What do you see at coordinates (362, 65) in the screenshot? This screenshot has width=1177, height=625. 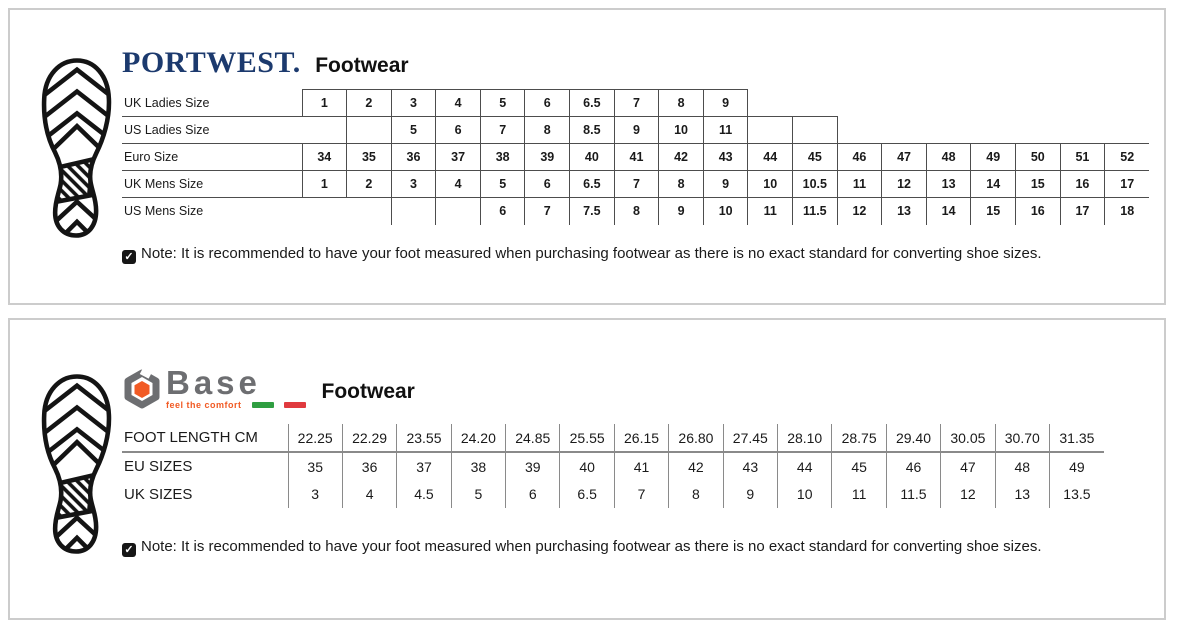 I see `portwest-footwear-title: Footwear` at bounding box center [362, 65].